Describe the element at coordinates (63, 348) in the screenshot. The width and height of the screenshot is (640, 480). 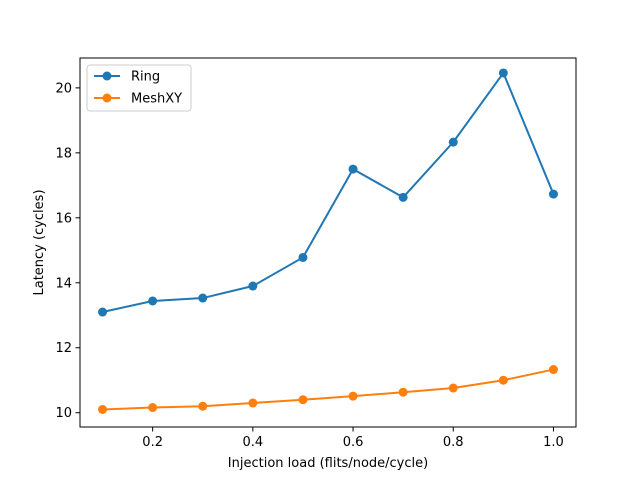
I see `y-tick-label: 12` at that location.